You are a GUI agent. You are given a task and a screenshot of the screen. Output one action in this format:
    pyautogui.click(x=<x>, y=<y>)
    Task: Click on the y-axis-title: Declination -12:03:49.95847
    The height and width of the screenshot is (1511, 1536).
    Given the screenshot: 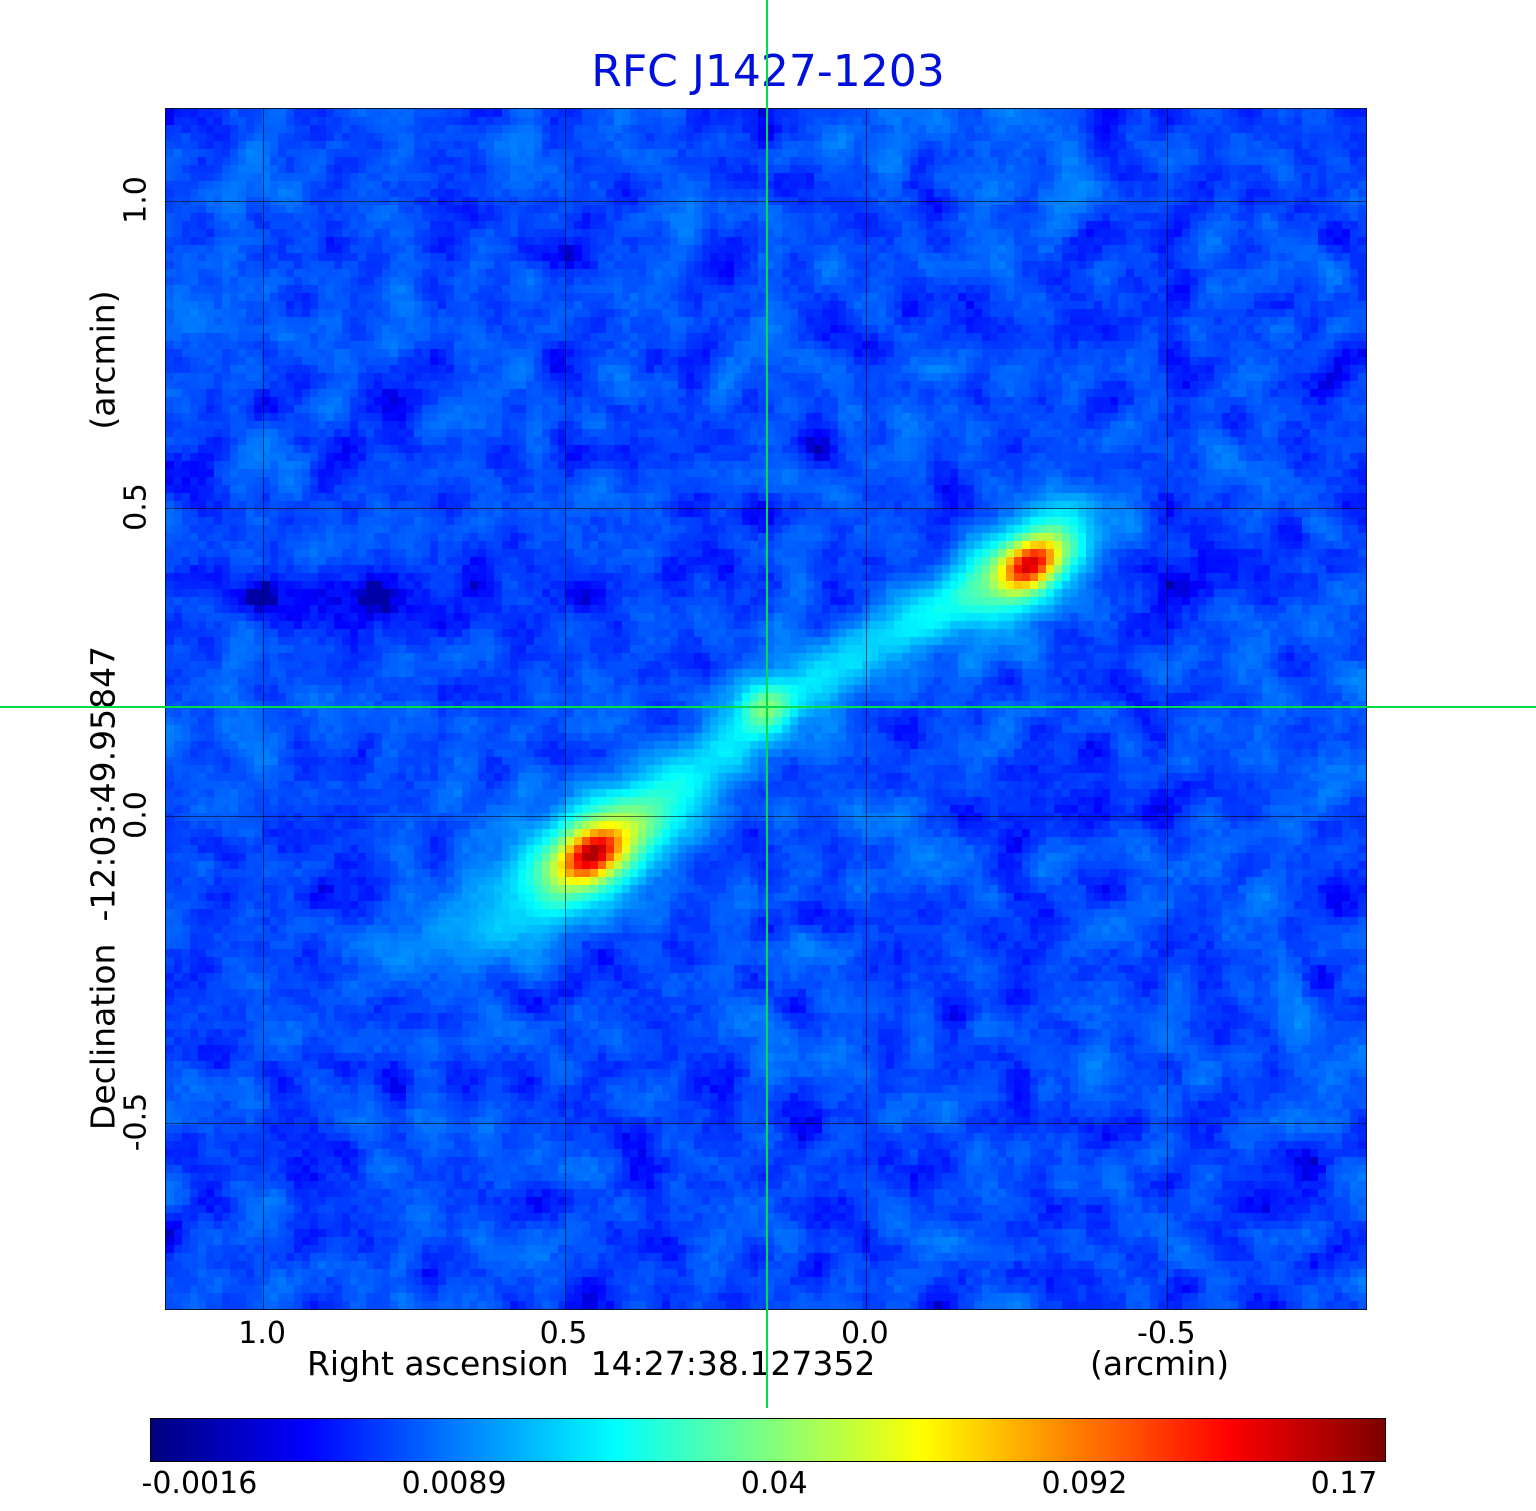 What is the action you would take?
    pyautogui.click(x=103, y=888)
    